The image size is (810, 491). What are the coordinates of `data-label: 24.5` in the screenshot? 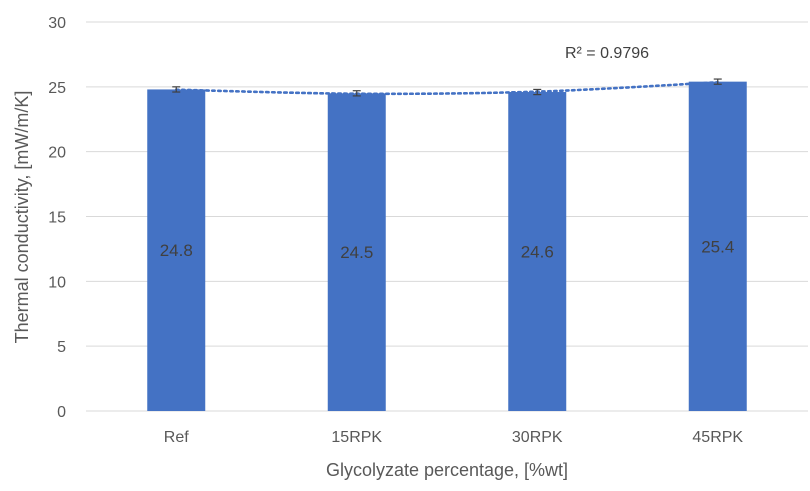 It's located at (356, 252).